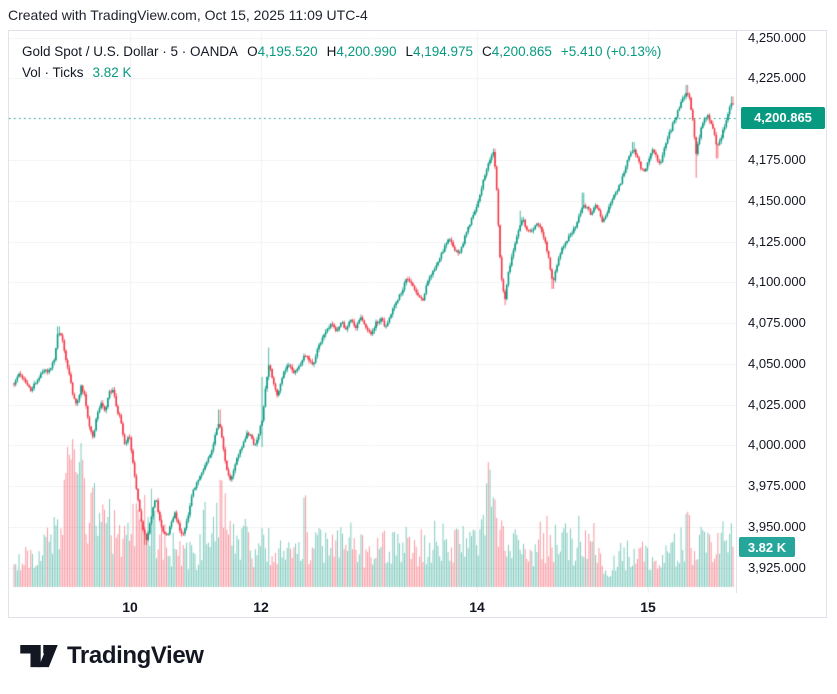 The image size is (837, 694). I want to click on price-tick-label: 4,050.000, so click(777, 363).